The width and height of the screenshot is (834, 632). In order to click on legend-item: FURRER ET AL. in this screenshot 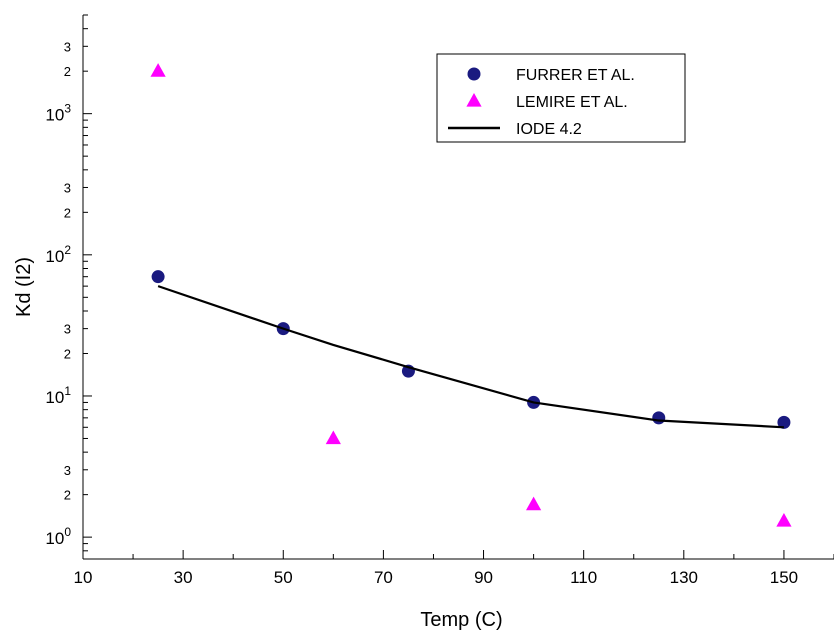, I will do `click(551, 75)`.